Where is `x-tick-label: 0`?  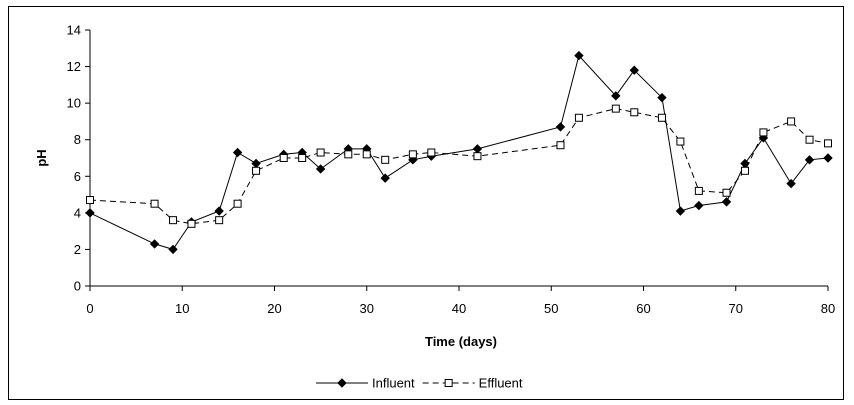 x-tick-label: 0 is located at coordinates (89, 308).